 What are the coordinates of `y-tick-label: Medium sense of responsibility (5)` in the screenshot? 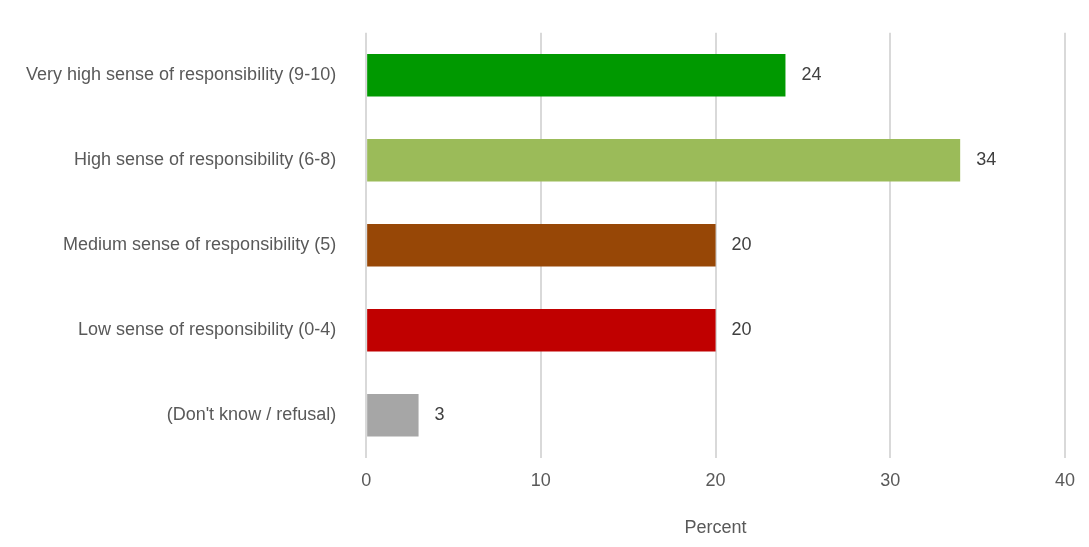 It's located at (200, 244).